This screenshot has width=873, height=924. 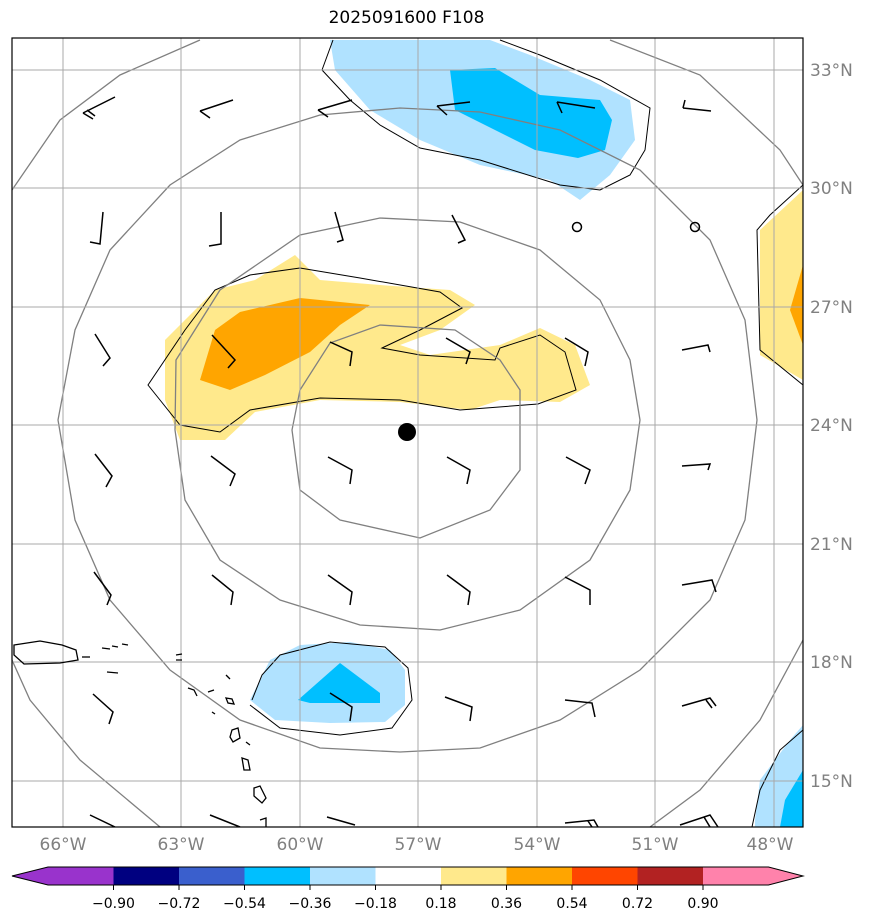 I want to click on colorbar-label: −0.36, so click(x=310, y=904).